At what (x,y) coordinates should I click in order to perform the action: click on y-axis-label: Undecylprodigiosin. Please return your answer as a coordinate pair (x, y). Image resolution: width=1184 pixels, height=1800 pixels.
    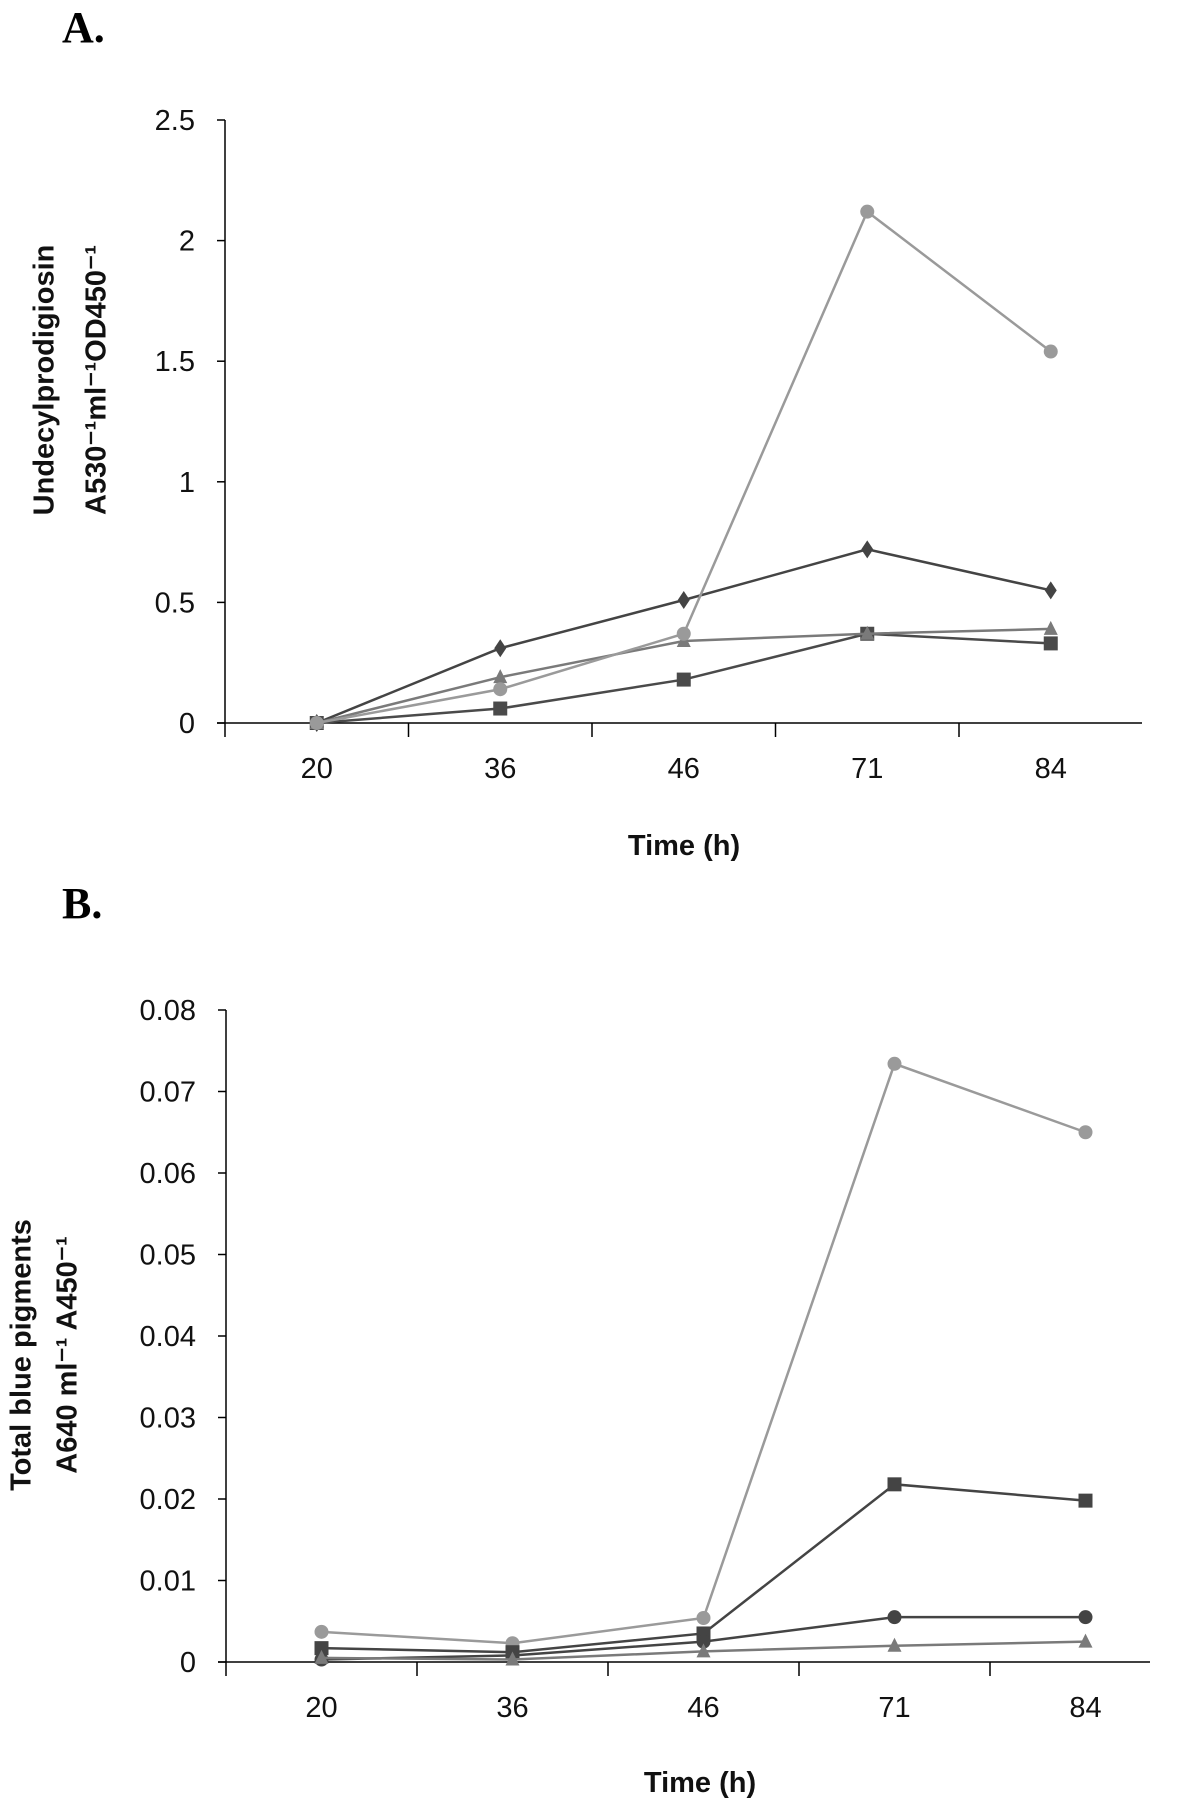
    Looking at the image, I should click on (45, 380).